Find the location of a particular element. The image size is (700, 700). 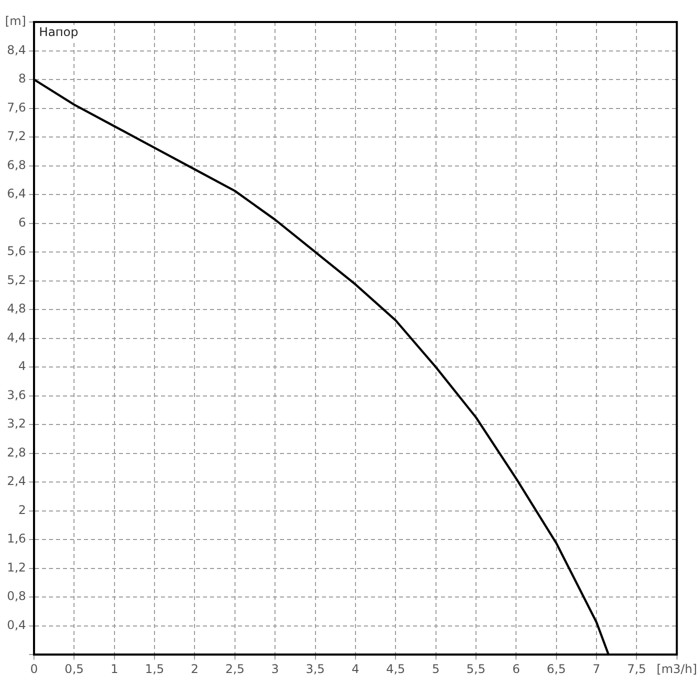

x-tick-label: 7 is located at coordinates (596, 669).